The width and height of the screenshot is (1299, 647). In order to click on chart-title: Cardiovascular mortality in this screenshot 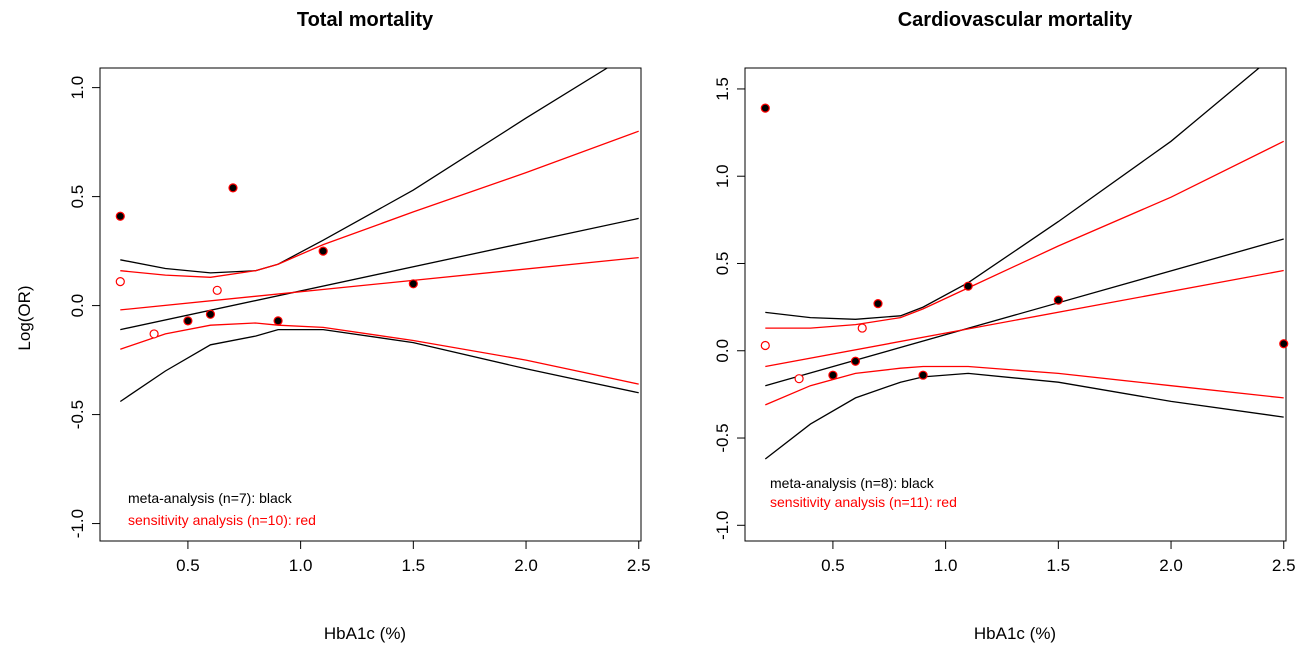, I will do `click(1015, 20)`.